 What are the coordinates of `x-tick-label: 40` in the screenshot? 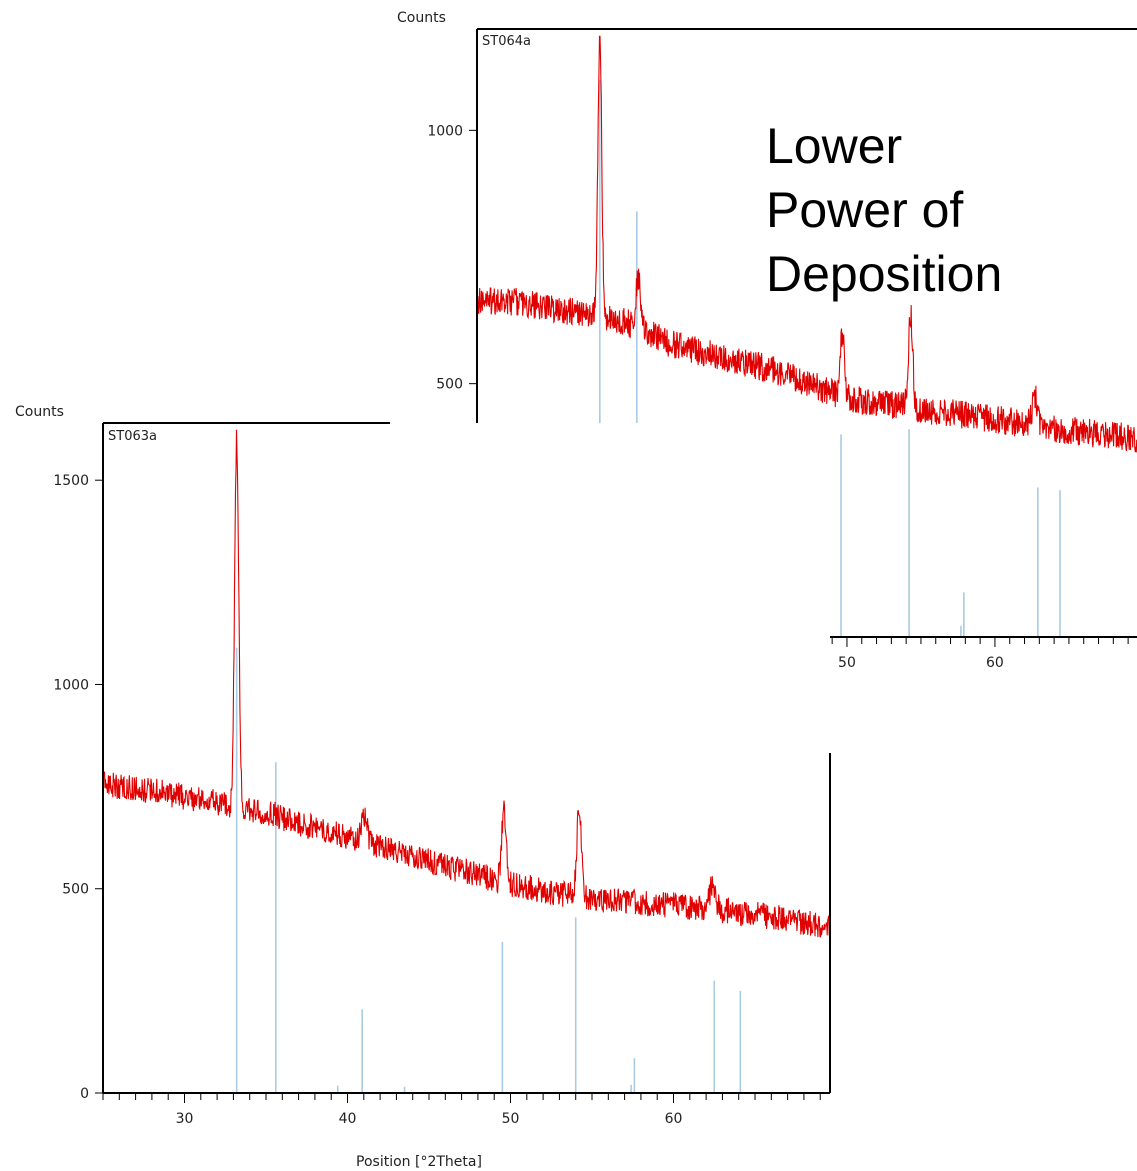 It's located at (348, 1119).